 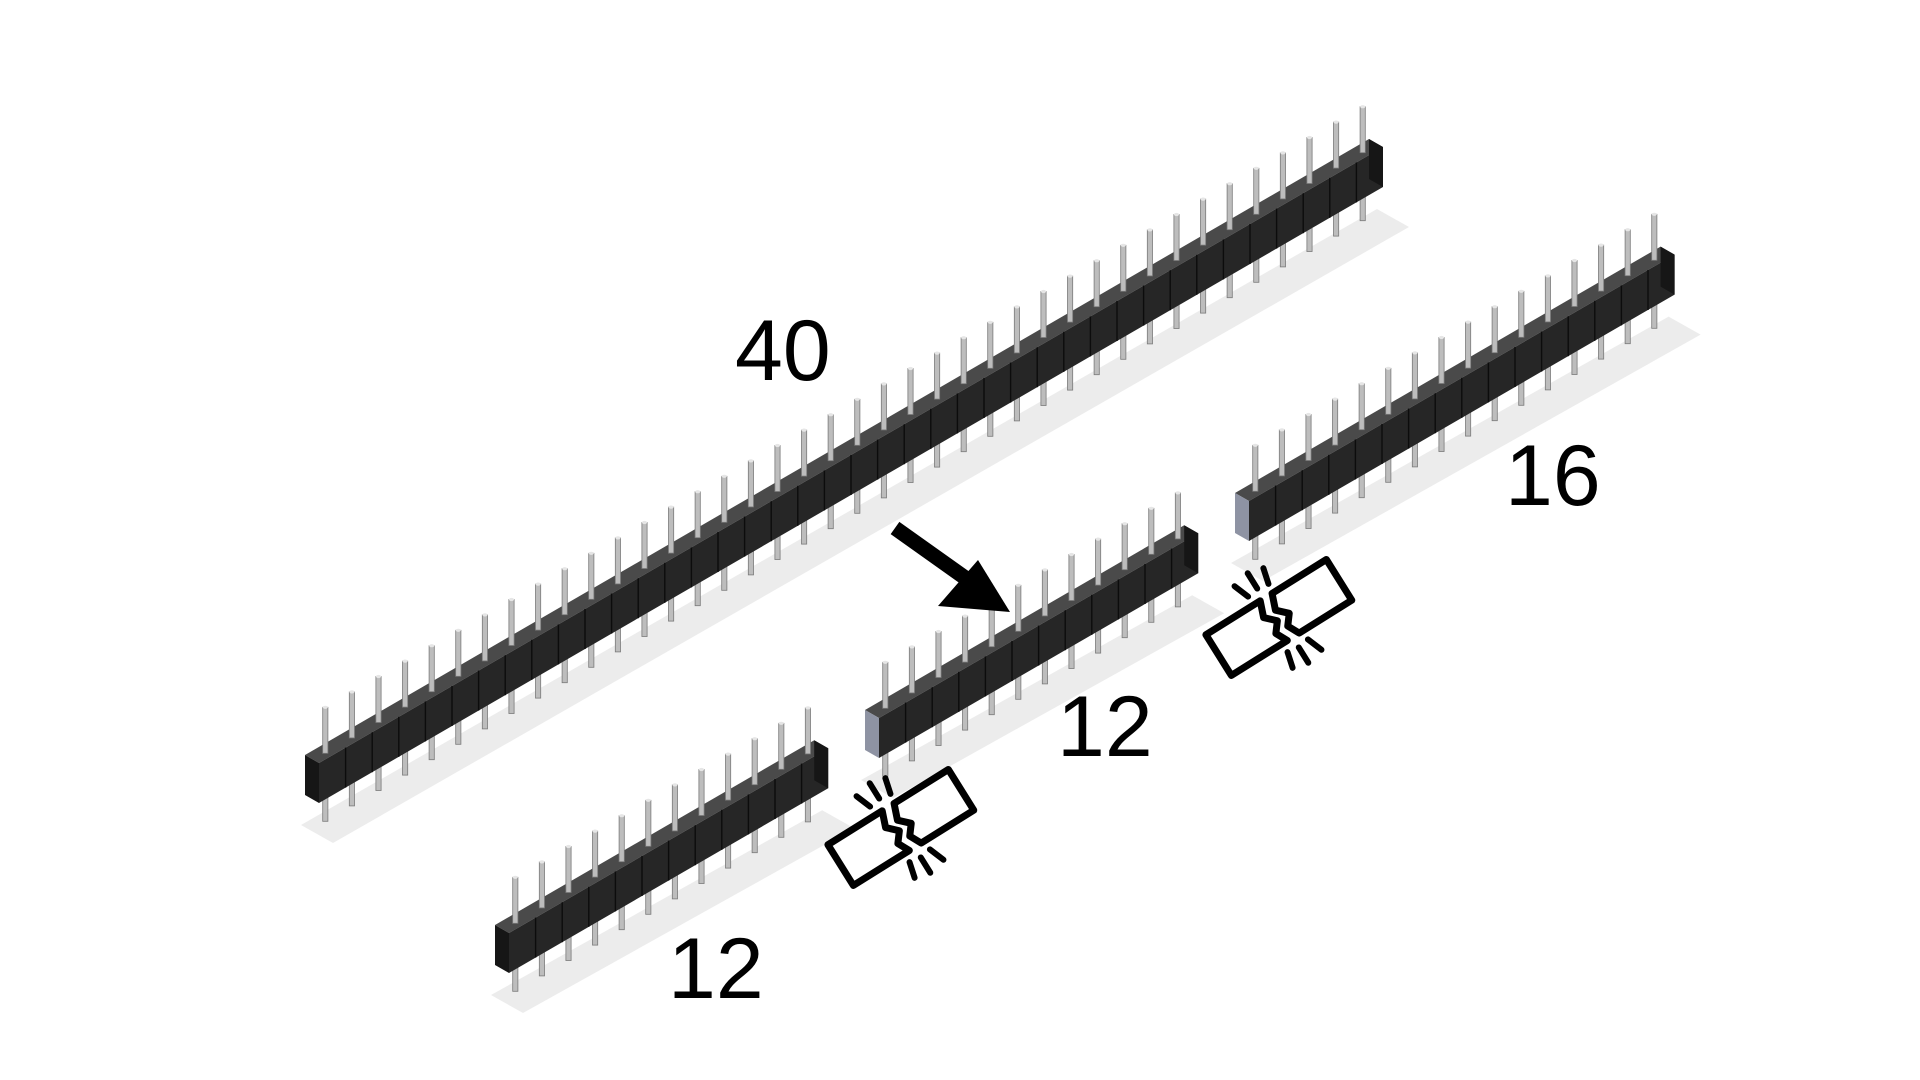 I want to click on label-12-pin-piece-middle: 12, so click(x=1105, y=727).